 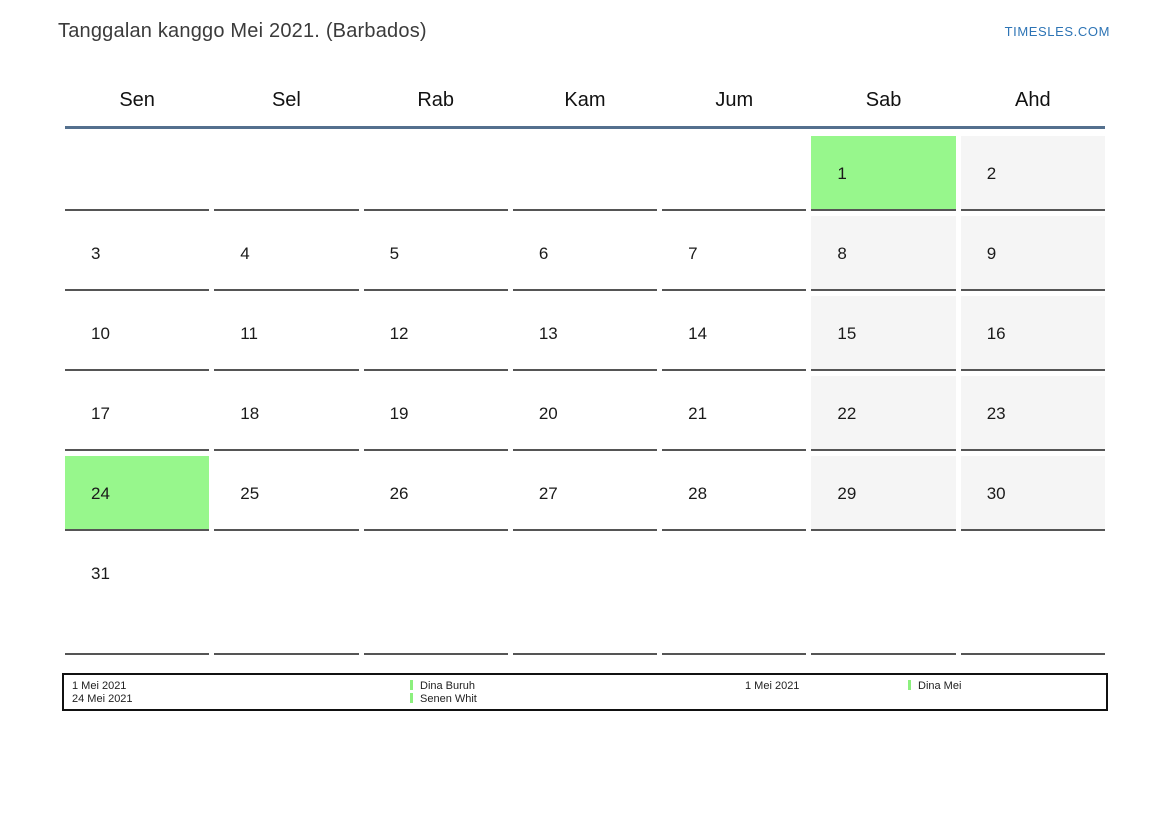 I want to click on legend-labels-group-1: Dina Buruh Senen Whit, so click(x=443, y=693).